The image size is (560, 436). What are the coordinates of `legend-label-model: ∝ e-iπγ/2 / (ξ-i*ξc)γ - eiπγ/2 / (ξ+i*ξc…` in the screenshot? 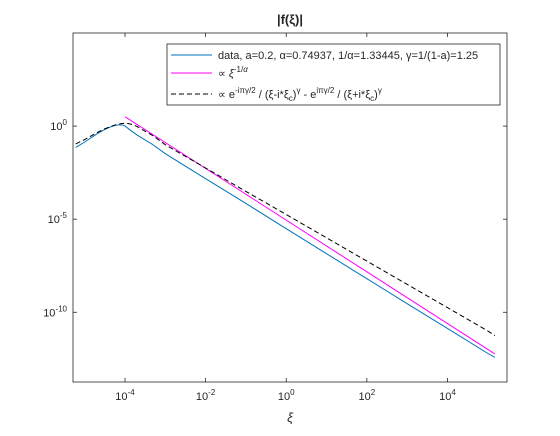 It's located at (300, 94).